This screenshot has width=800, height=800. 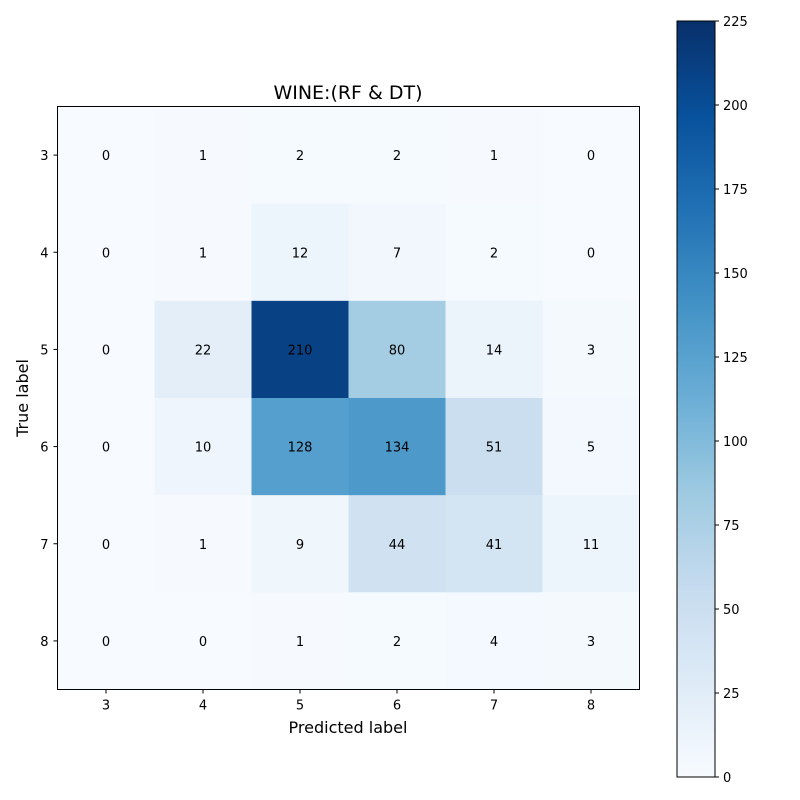 What do you see at coordinates (397, 706) in the screenshot?
I see `x-tick-label: 6` at bounding box center [397, 706].